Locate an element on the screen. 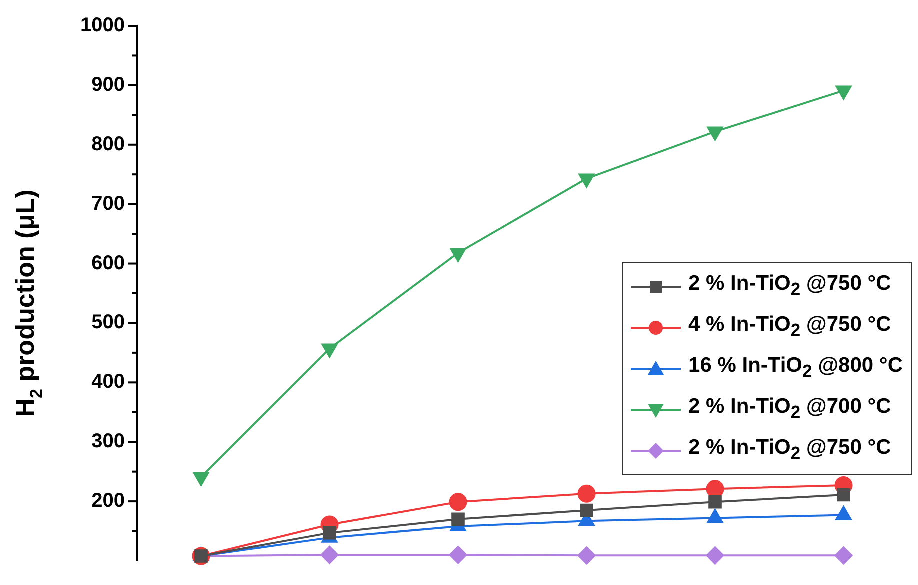 Image resolution: width=918 pixels, height=585 pixels. y-tick-label: 200 is located at coordinates (108, 501).